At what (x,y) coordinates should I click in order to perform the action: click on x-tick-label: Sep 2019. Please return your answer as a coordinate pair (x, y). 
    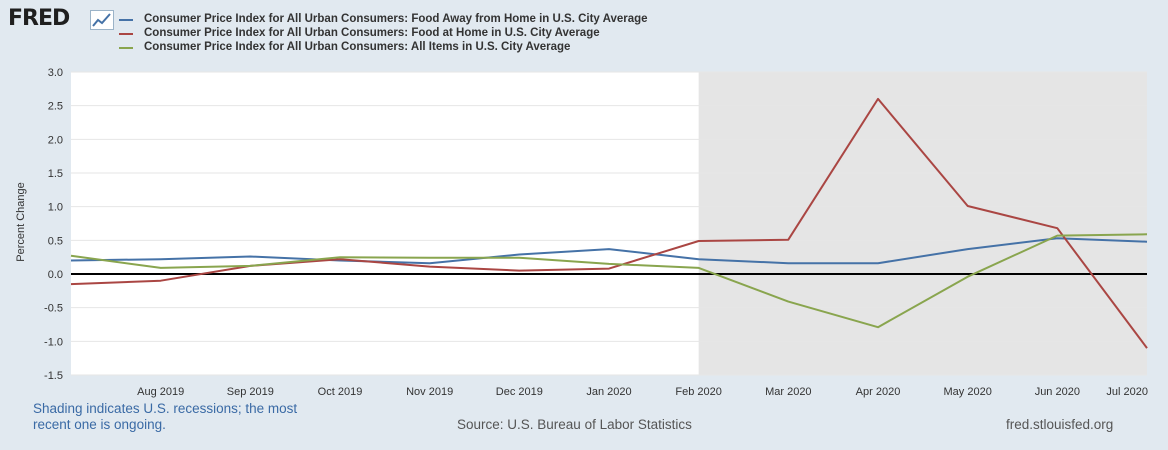
    Looking at the image, I should click on (250, 392).